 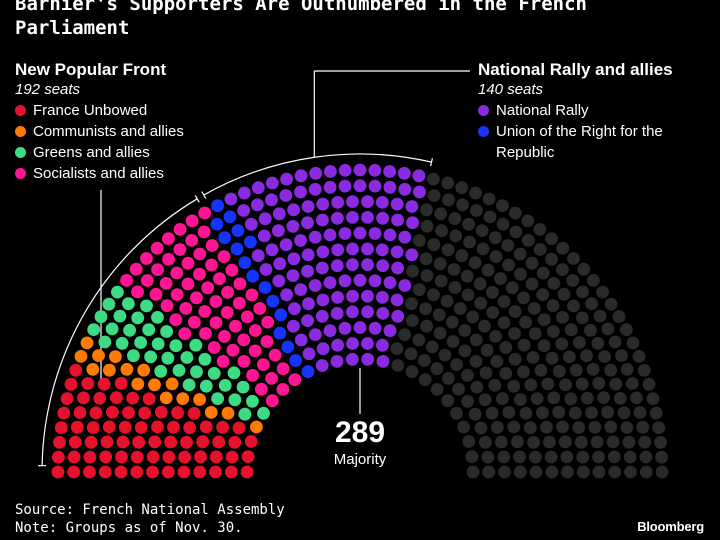 What do you see at coordinates (20, 173) in the screenshot?
I see `legend-swatch` at bounding box center [20, 173].